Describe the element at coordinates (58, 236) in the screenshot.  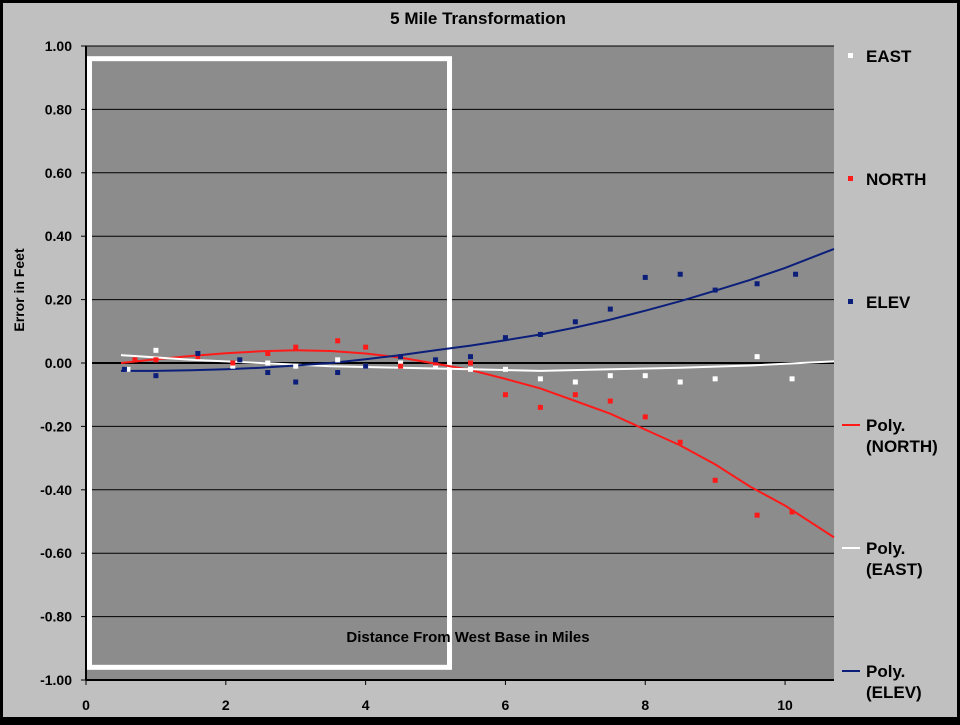
I see `y-tick-label: 0.40` at that location.